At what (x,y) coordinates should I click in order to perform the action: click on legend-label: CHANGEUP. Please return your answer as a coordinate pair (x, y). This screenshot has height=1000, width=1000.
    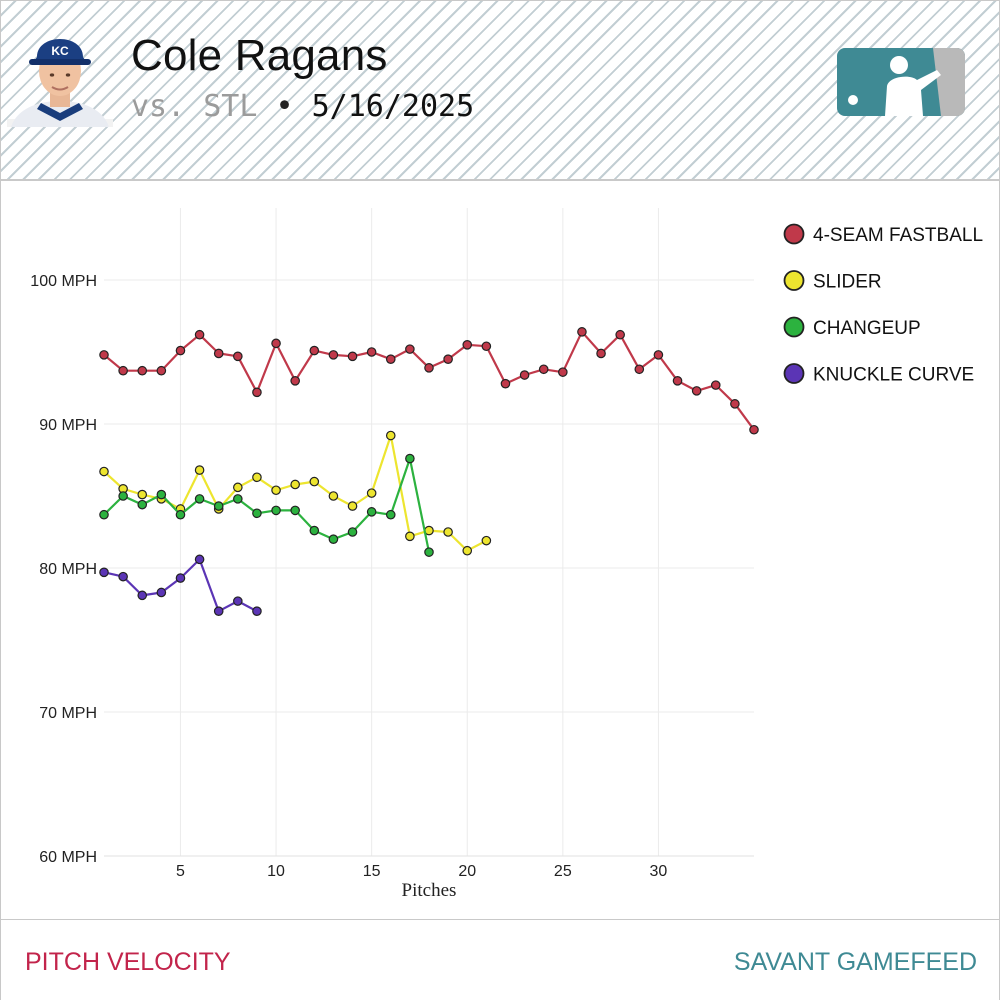
    Looking at the image, I should click on (867, 328).